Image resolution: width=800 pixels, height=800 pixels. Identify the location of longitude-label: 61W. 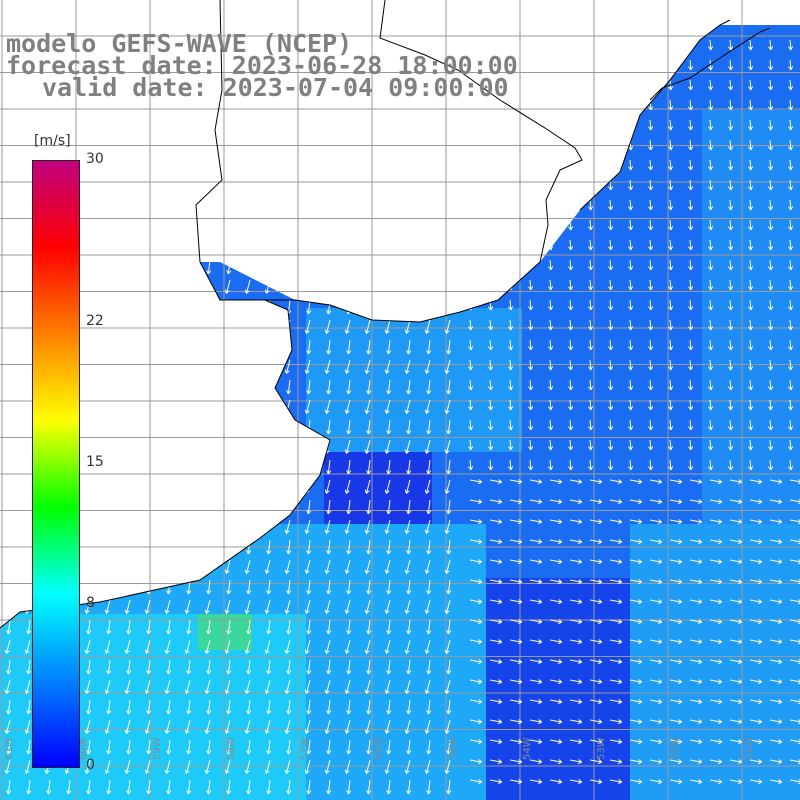
(9, 748).